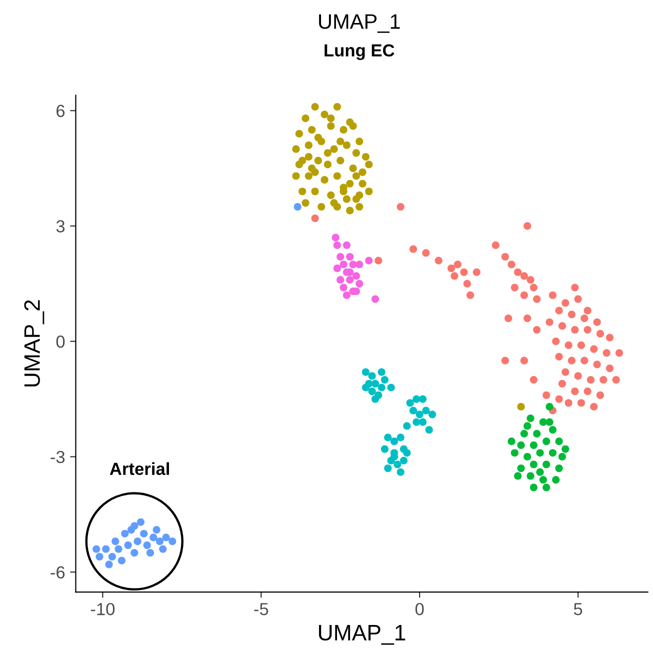  What do you see at coordinates (60, 111) in the screenshot?
I see `y-tick-label: 6` at bounding box center [60, 111].